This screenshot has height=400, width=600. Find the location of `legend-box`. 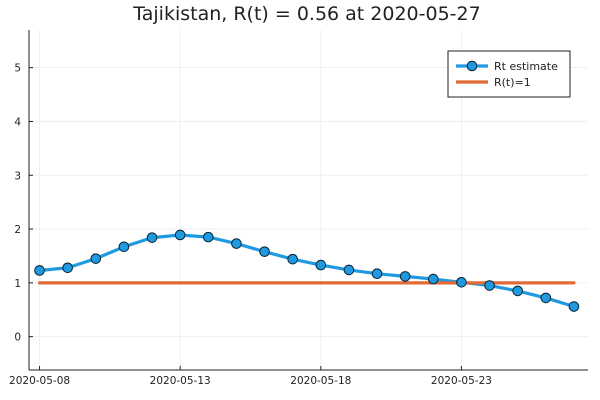

legend-box is located at coordinates (509, 74).